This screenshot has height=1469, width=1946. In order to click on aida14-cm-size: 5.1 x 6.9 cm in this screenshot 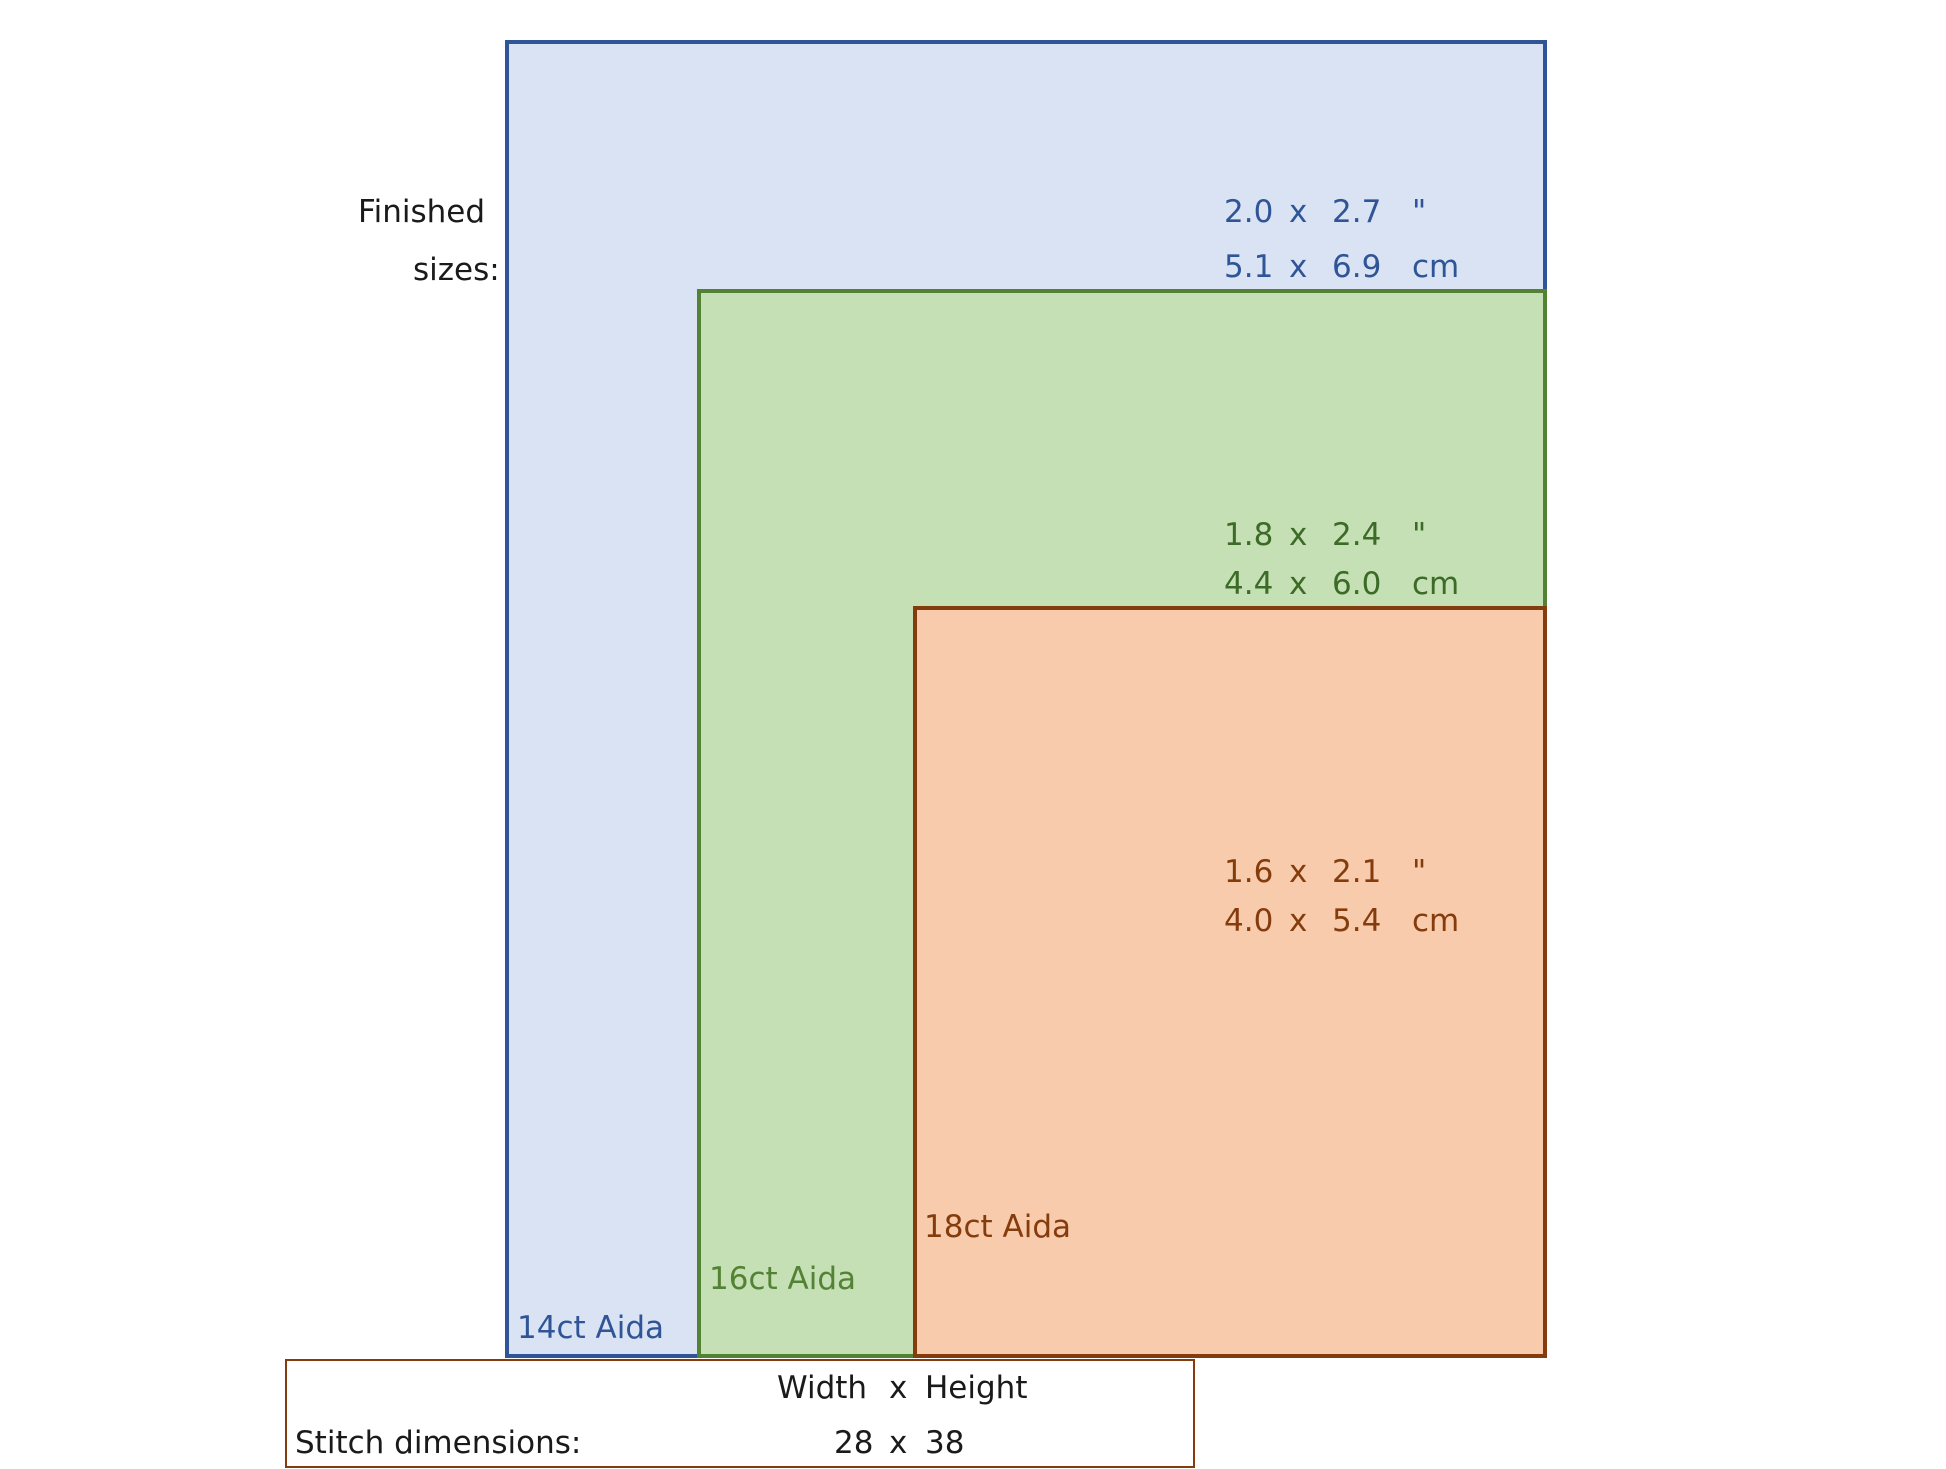, I will do `click(1341, 329)`.